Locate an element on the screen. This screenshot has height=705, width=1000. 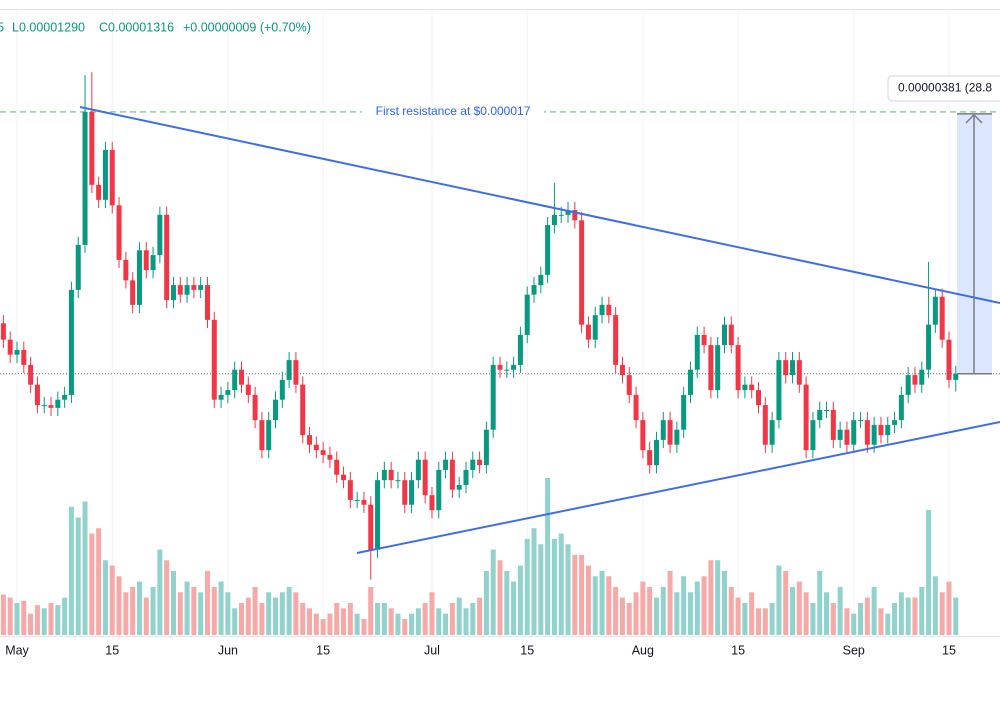
x-tick-label: May is located at coordinates (17, 650).